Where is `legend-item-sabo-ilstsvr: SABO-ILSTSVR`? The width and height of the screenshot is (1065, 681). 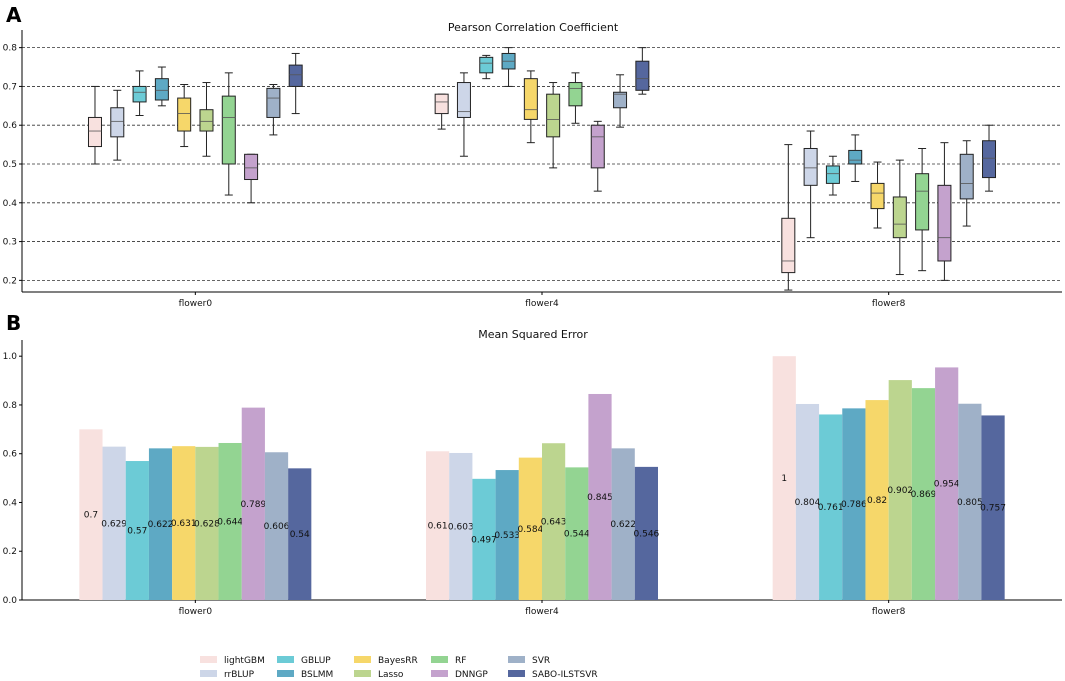 legend-item-sabo-ilstsvr: SABO-ILSTSVR is located at coordinates (553, 675).